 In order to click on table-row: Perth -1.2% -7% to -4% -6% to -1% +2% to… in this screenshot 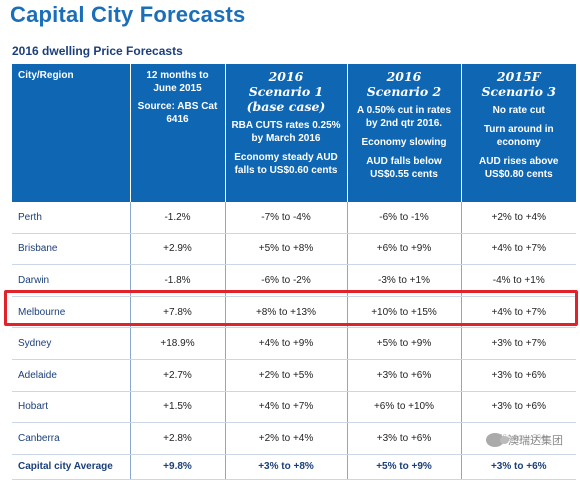, I will do `click(294, 218)`.